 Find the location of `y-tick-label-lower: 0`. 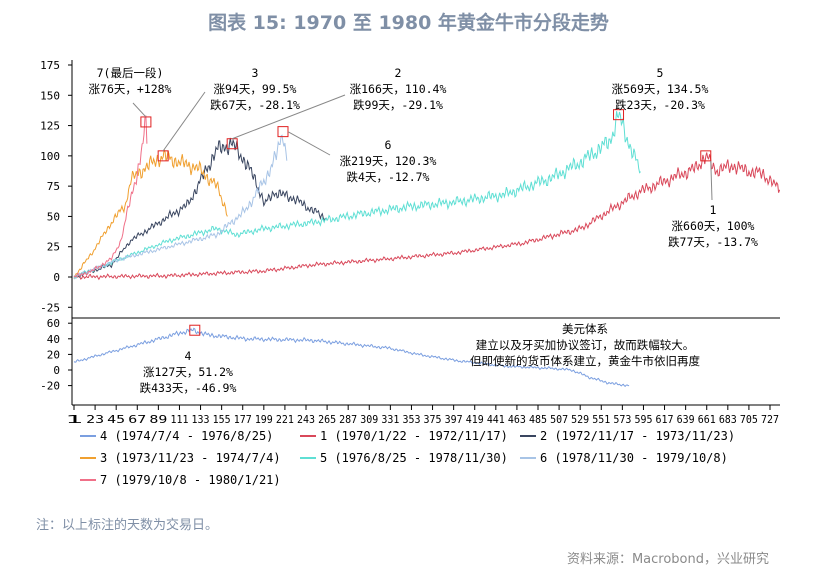

y-tick-label-lower: 0 is located at coordinates (56, 370).